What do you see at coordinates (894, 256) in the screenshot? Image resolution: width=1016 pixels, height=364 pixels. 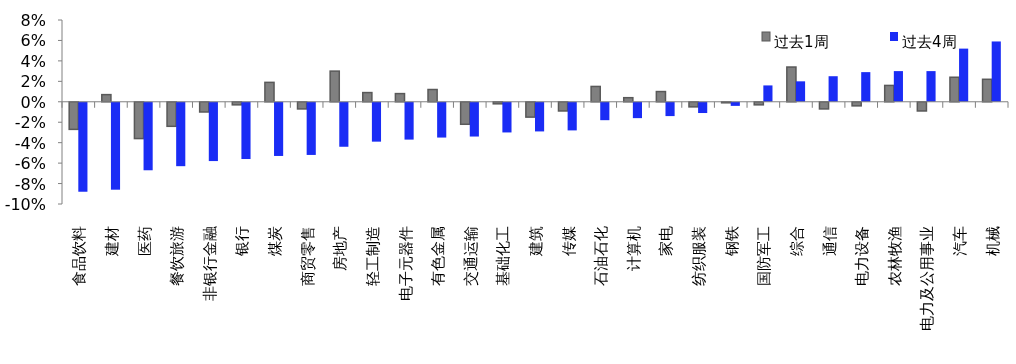 I see `x-tick-label: 农林牧渔` at bounding box center [894, 256].